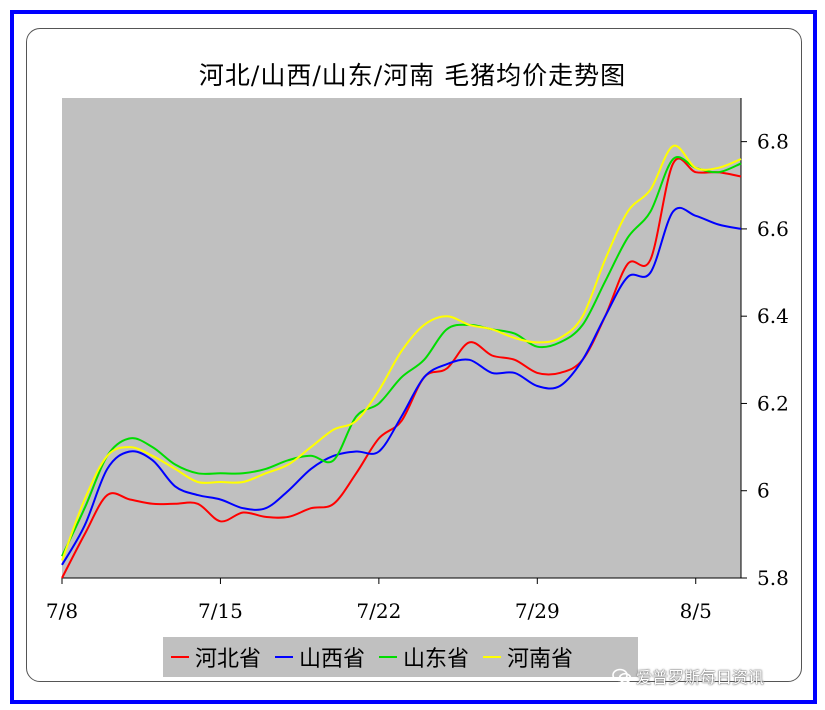 The height and width of the screenshot is (710, 825). I want to click on y-tick-label: 6.6, so click(773, 229).